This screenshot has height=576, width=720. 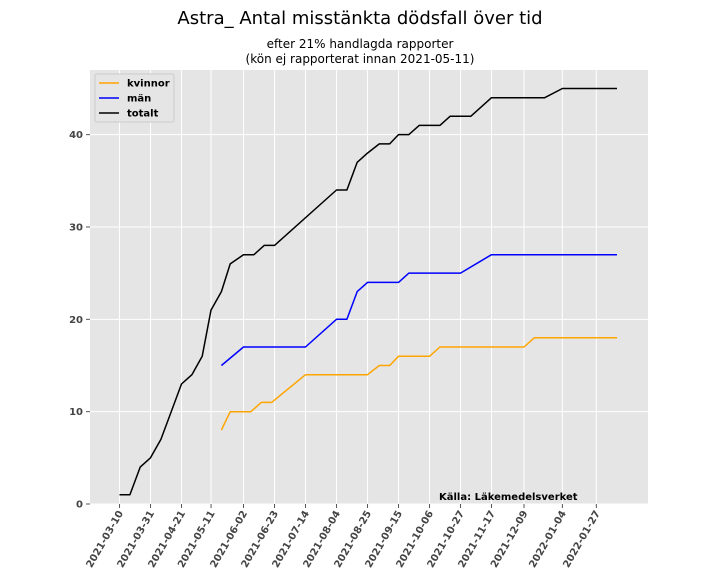 What do you see at coordinates (76, 227) in the screenshot?
I see `y-tick-label: 30` at bounding box center [76, 227].